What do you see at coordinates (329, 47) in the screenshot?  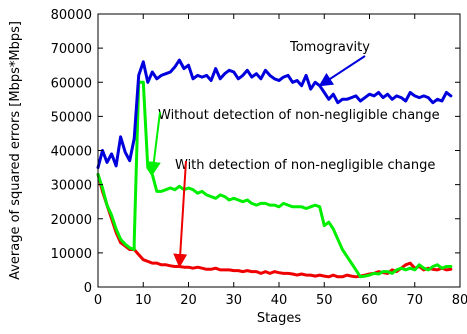 I see `annotation-label: Tomogravity` at bounding box center [329, 47].